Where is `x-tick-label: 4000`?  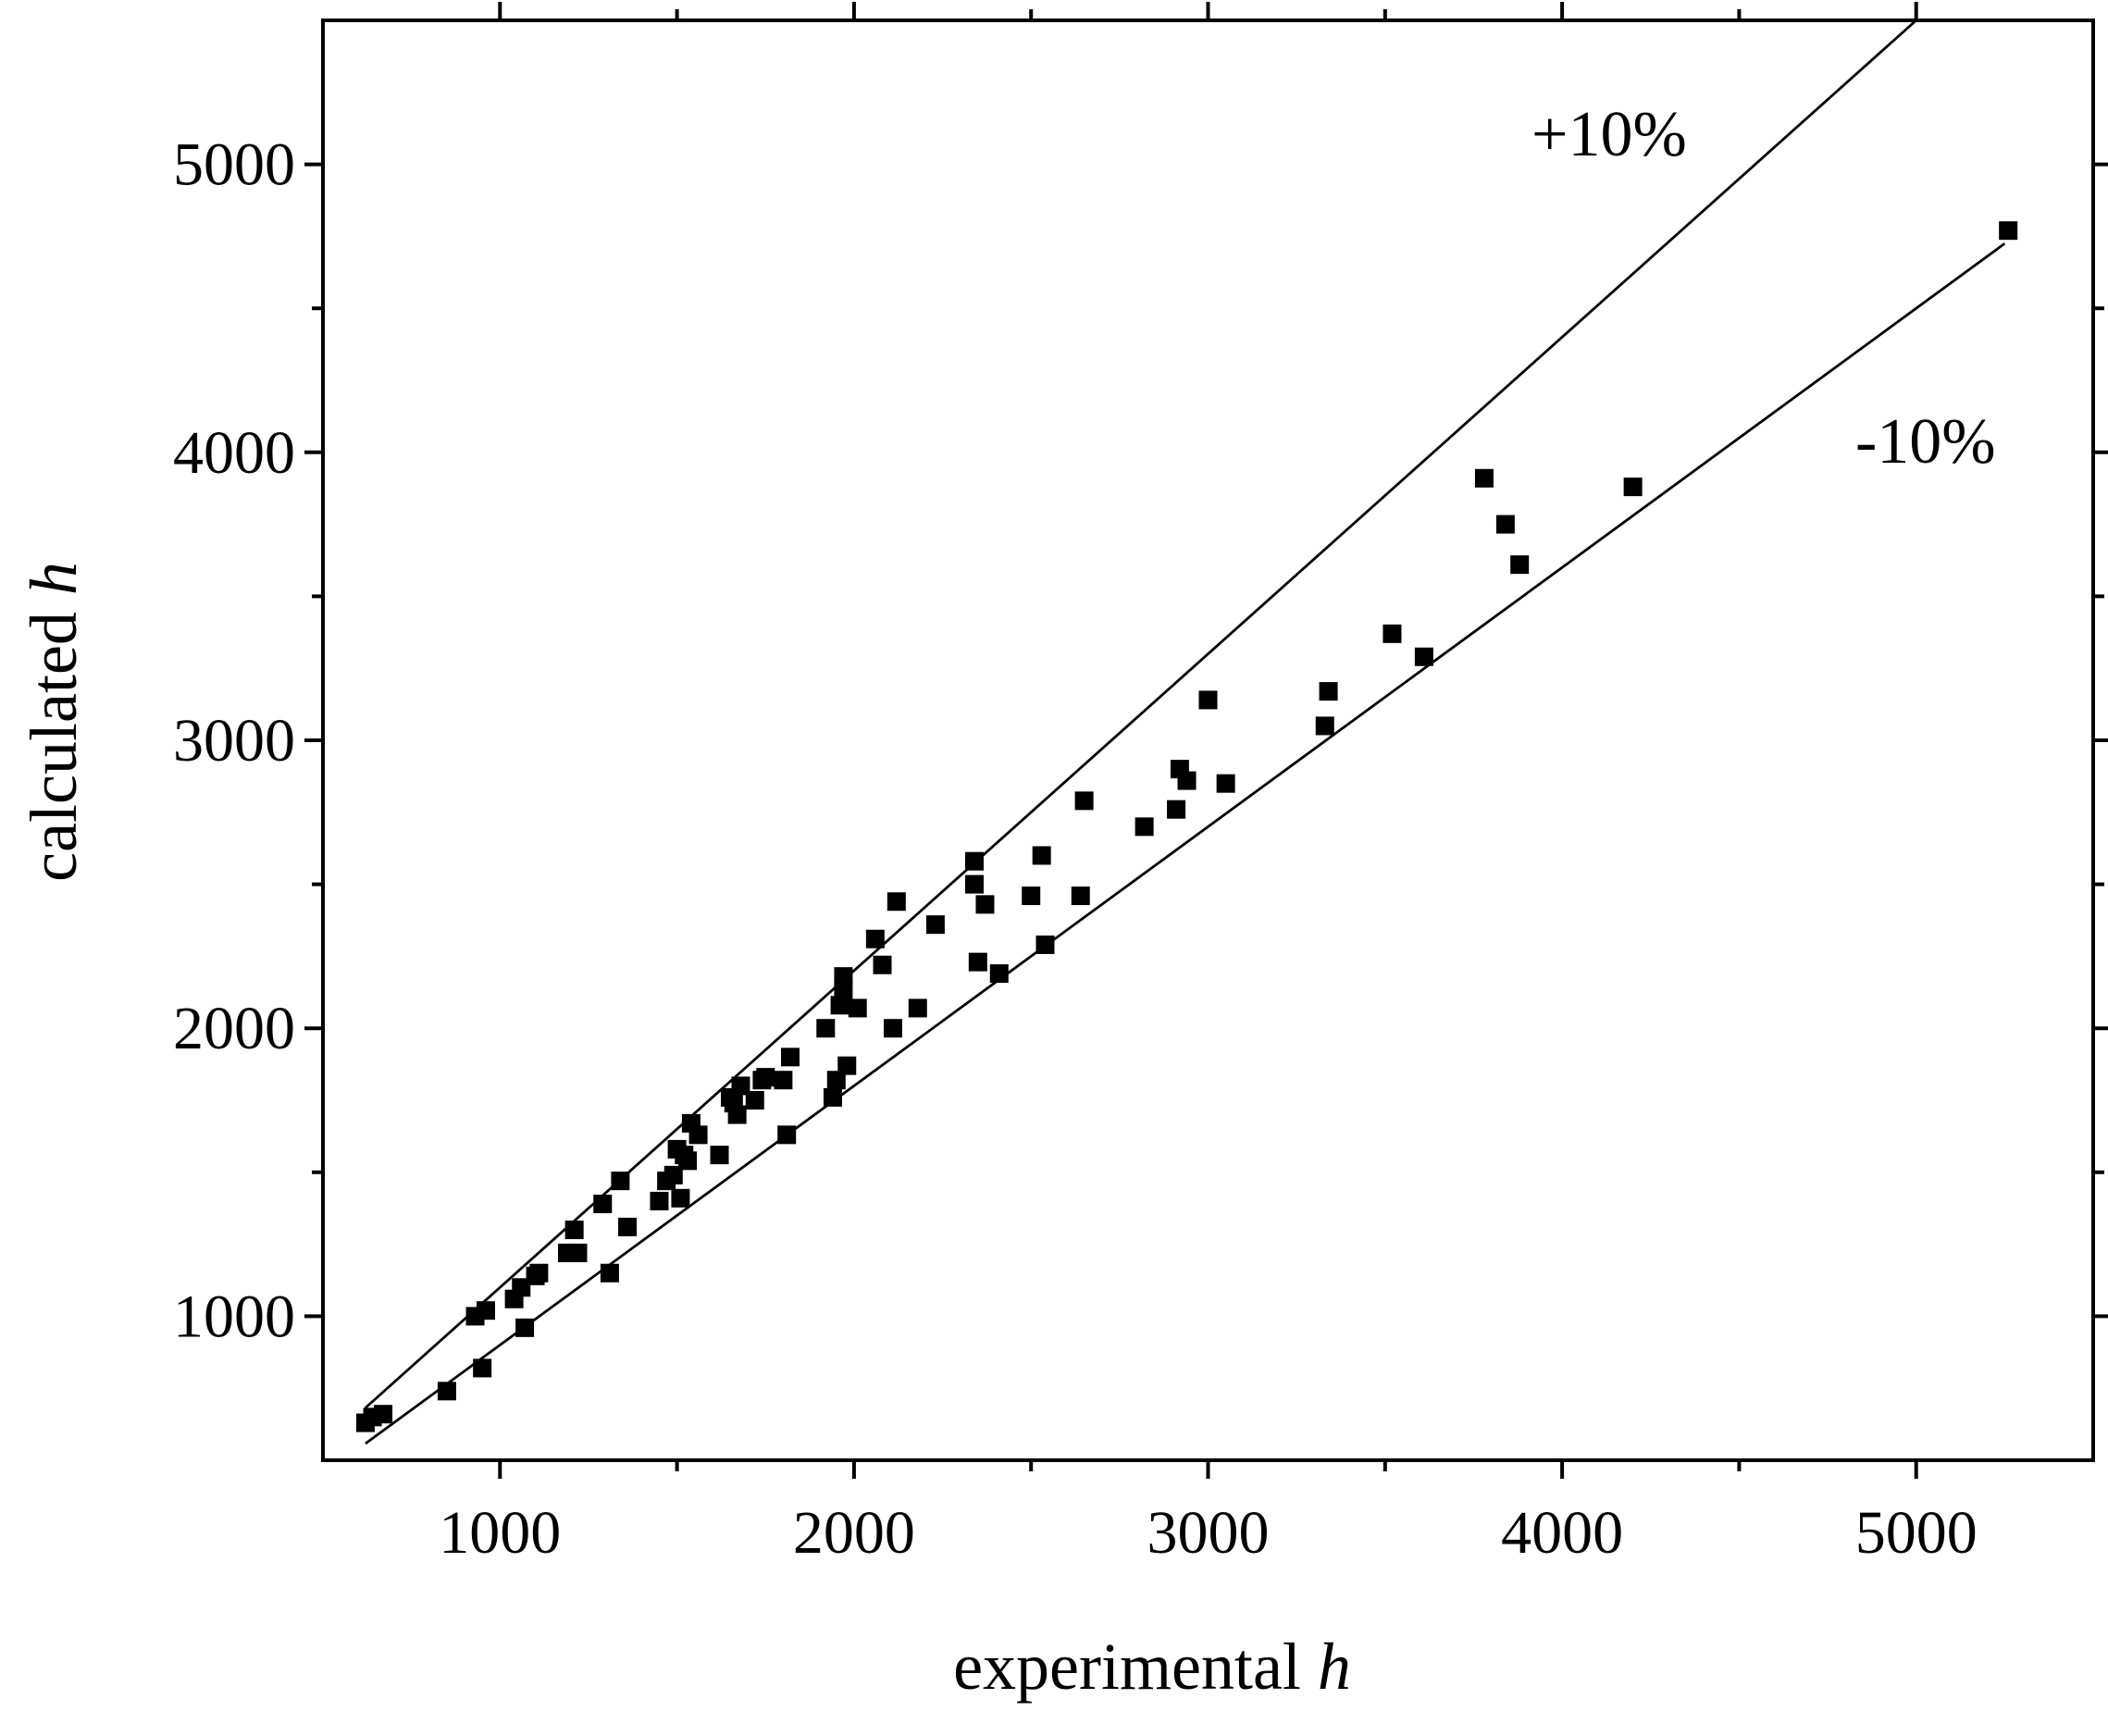 x-tick-label: 4000 is located at coordinates (1562, 1533).